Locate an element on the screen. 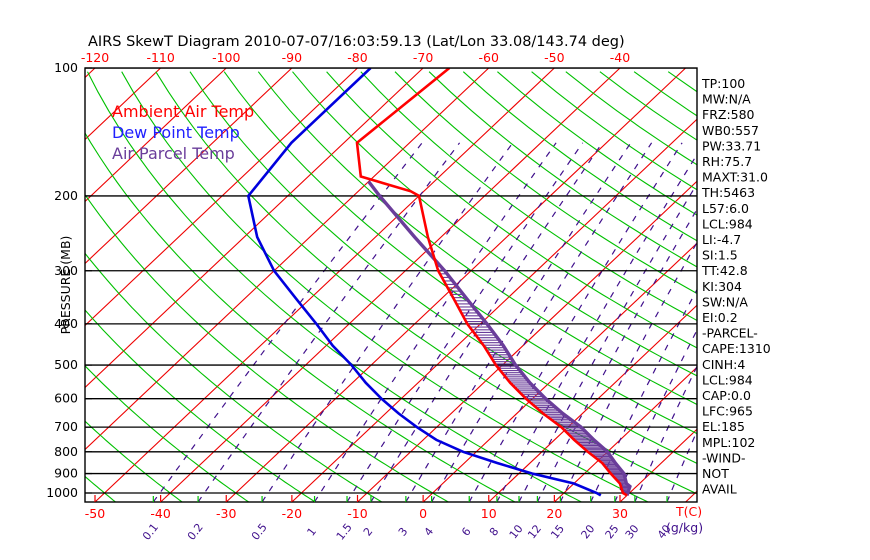 Image resolution: width=870 pixels, height=560 pixels. top-temp-tick--70: -70 is located at coordinates (423, 57).